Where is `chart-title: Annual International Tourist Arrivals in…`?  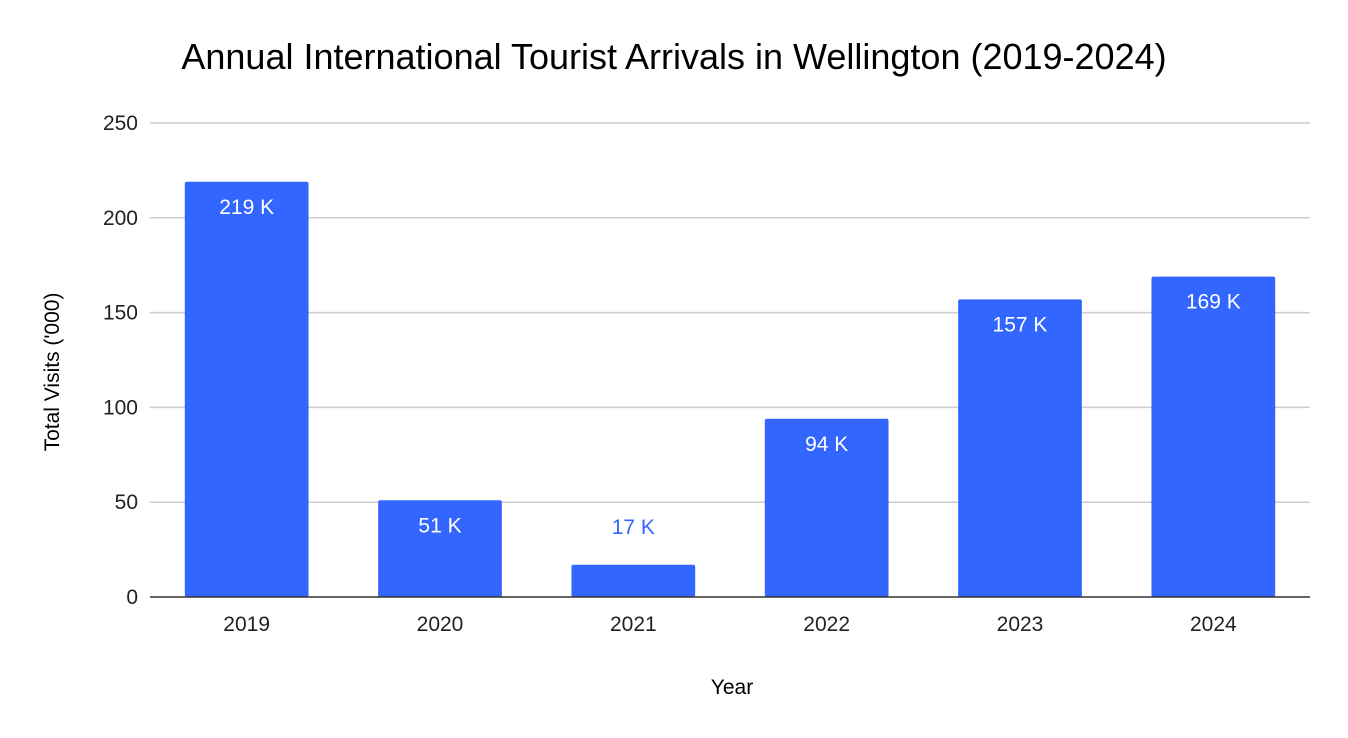
chart-title: Annual International Tourist Arrivals in… is located at coordinates (674, 56).